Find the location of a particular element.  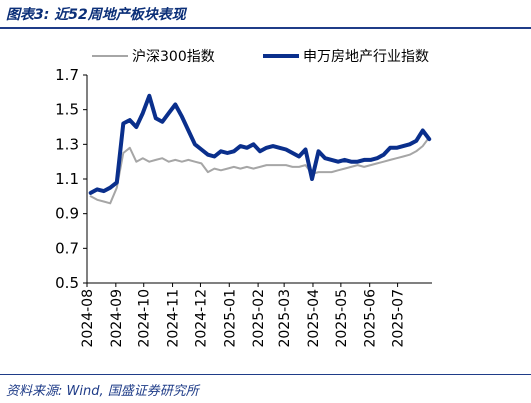

y-tick-label: 0.5 is located at coordinates (67, 283).